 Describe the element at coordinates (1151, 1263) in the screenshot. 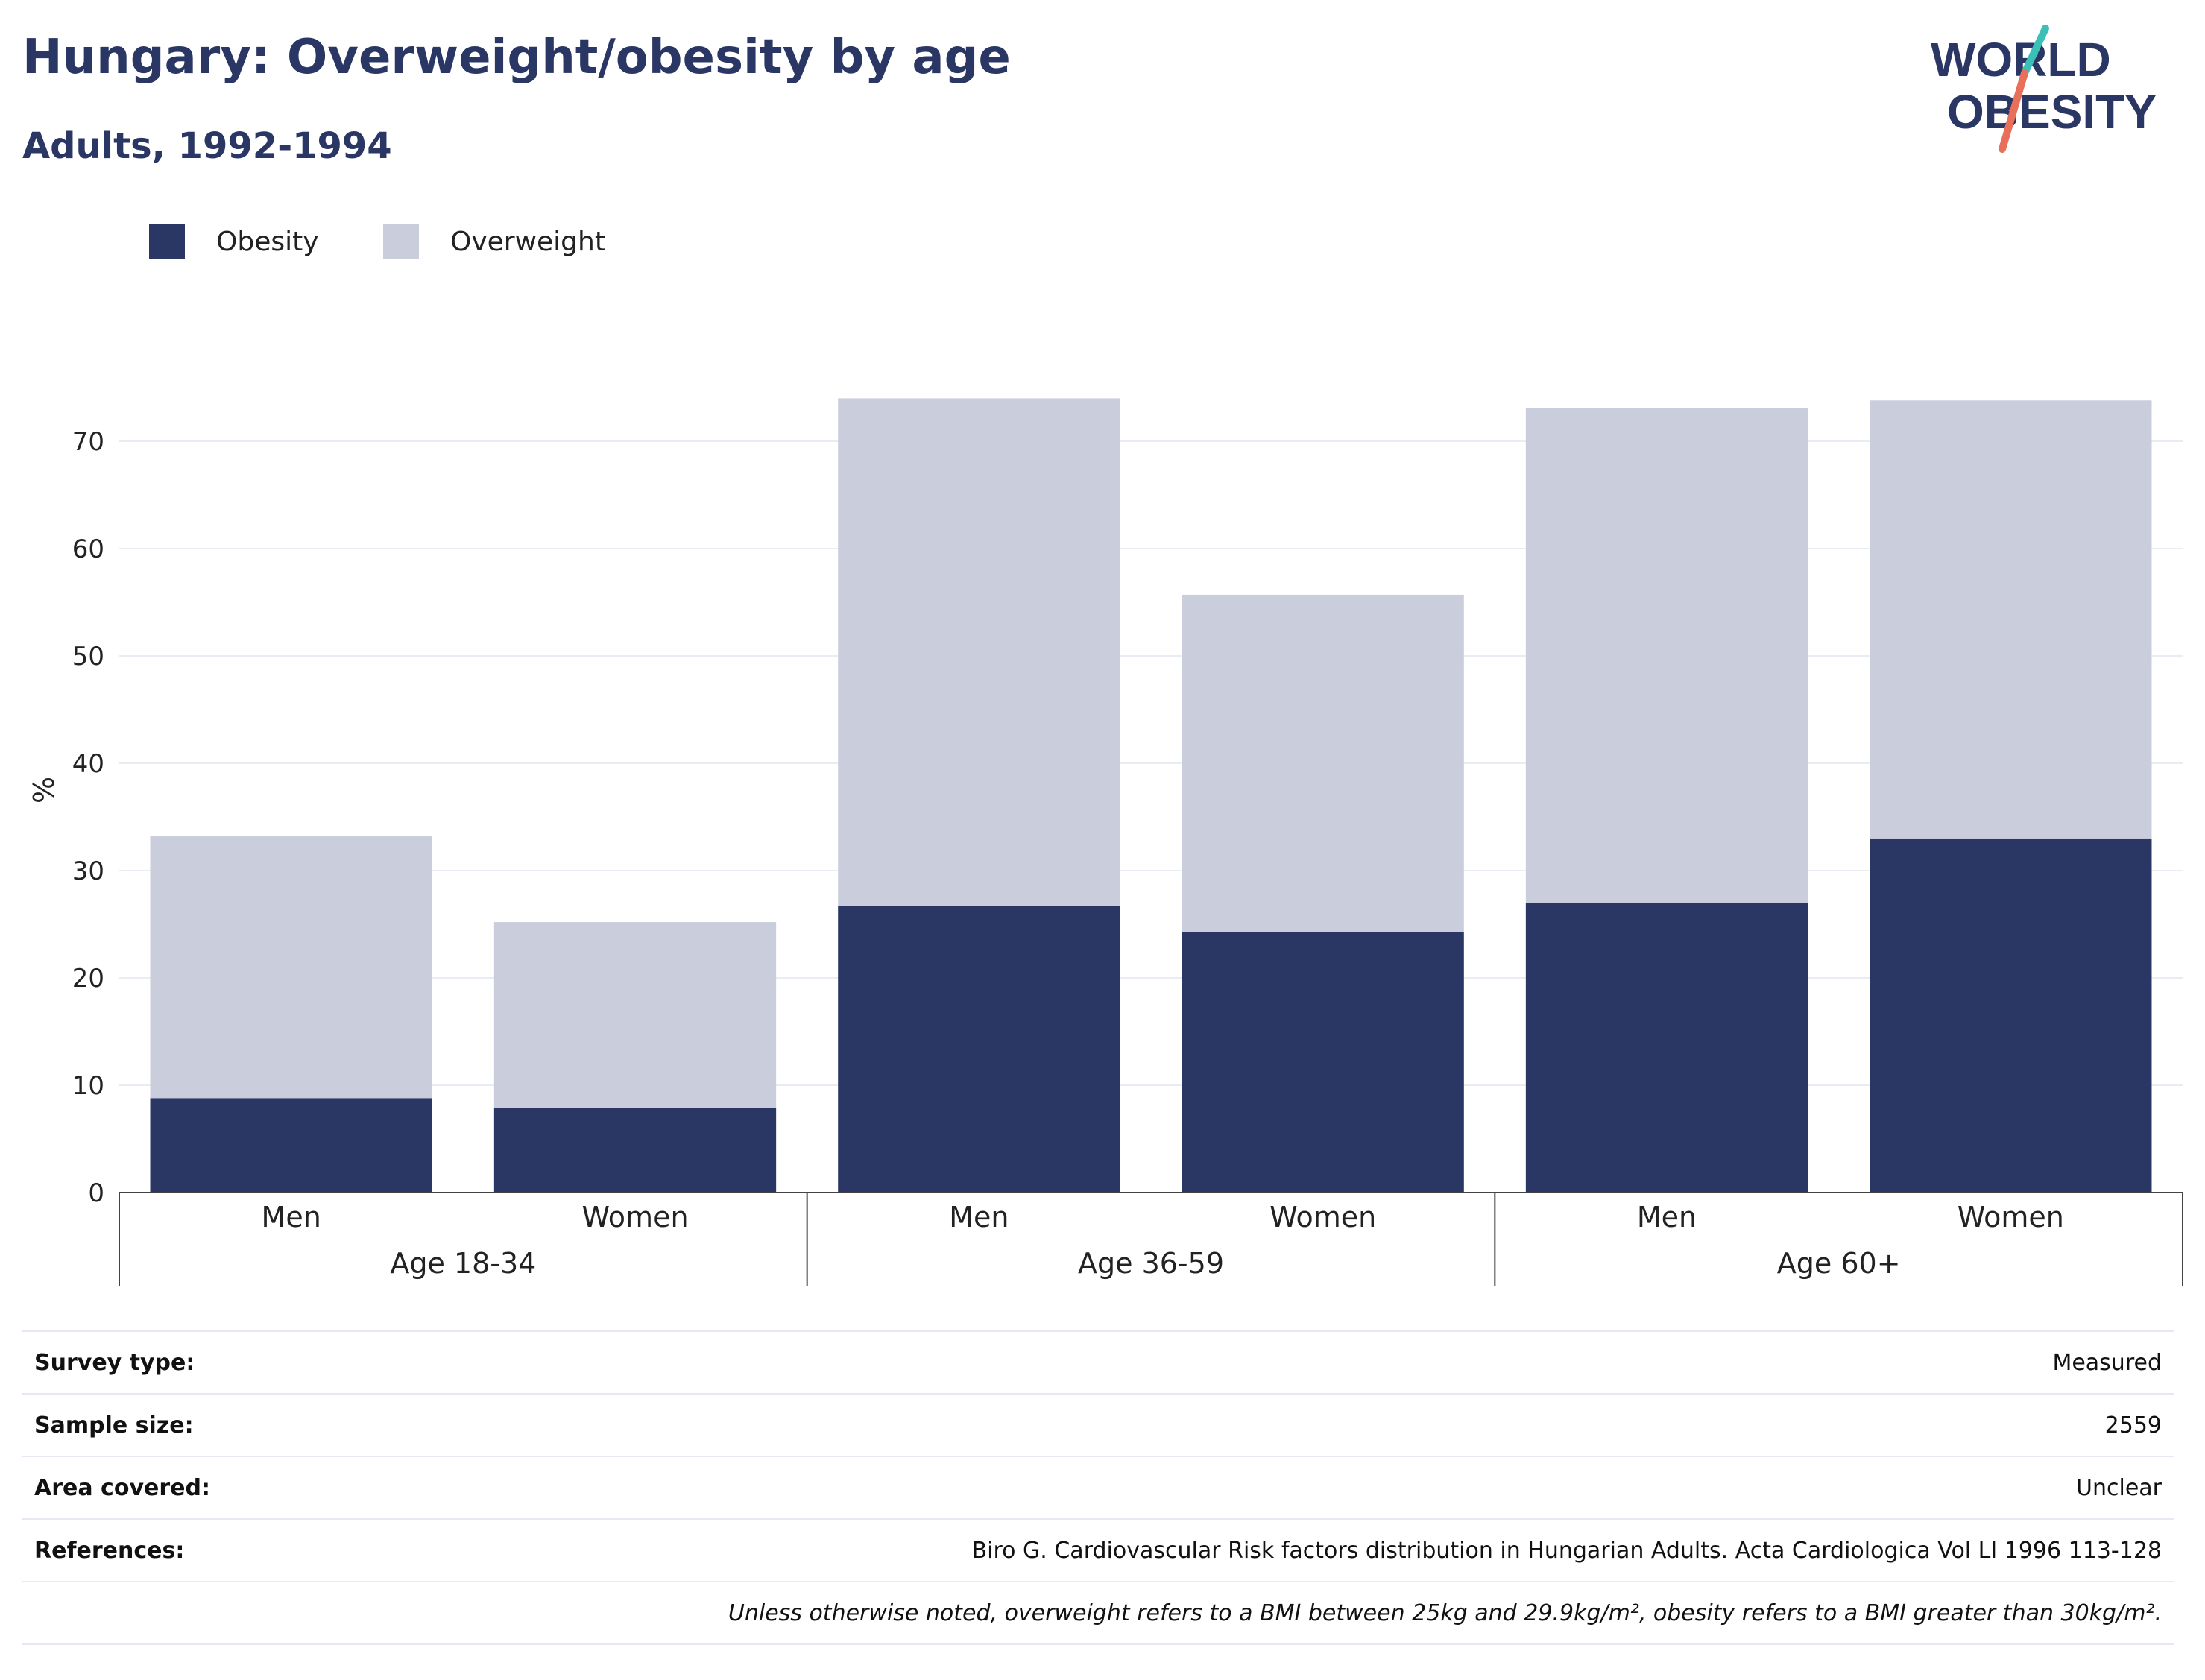

I see `x-group-label: Age 36-59` at that location.